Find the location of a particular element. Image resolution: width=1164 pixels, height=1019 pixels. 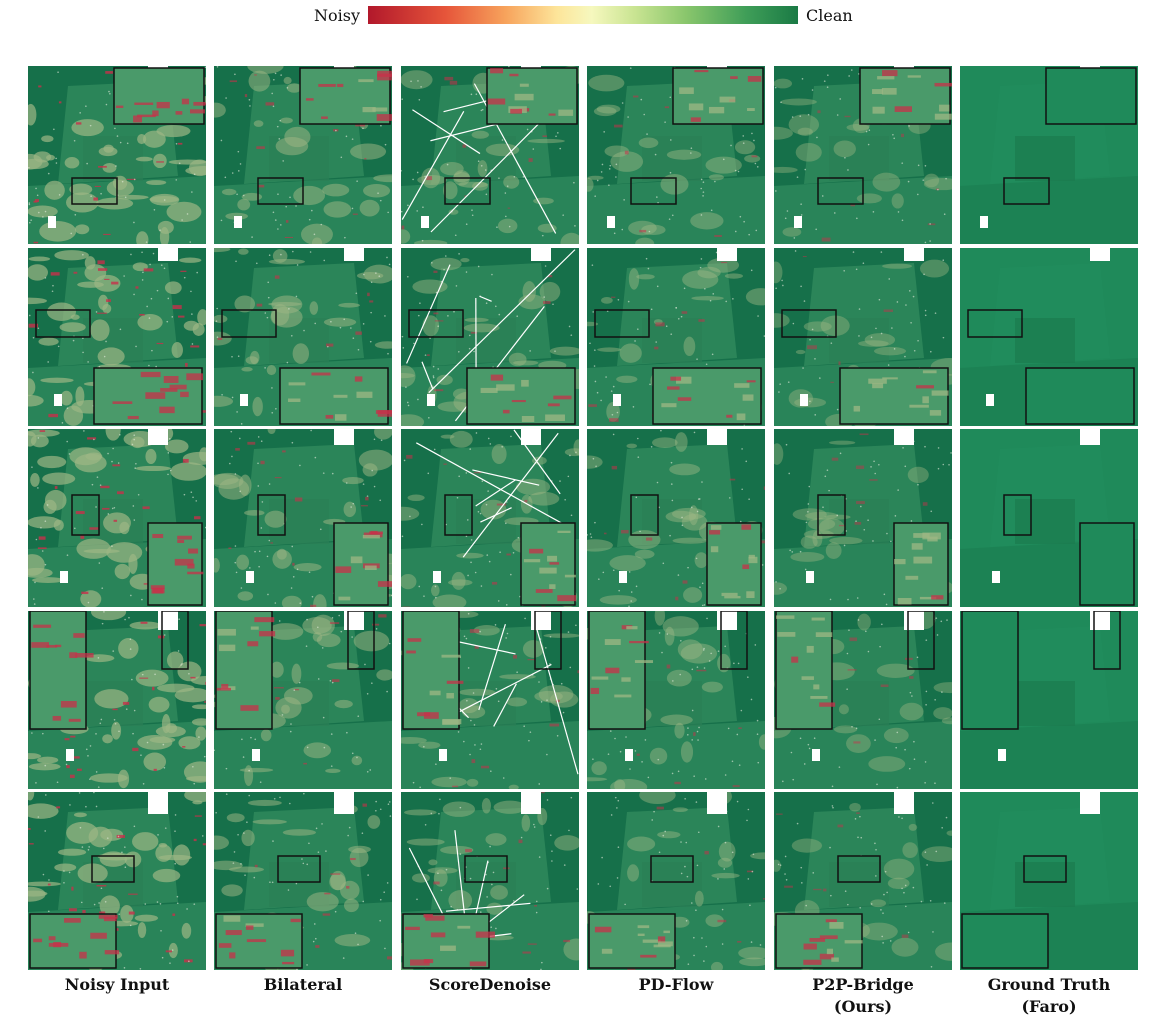

column-label-6: Ground Truth (Faro) is located at coordinates (1049, 996).